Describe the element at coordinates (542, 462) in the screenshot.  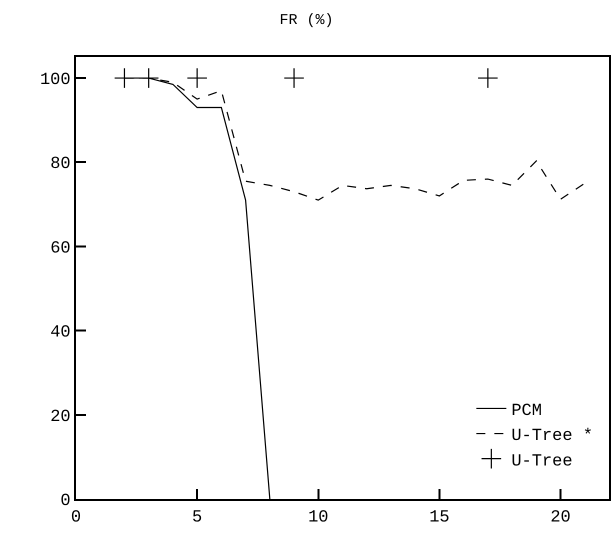
I see `legend-label: U-Tree` at that location.